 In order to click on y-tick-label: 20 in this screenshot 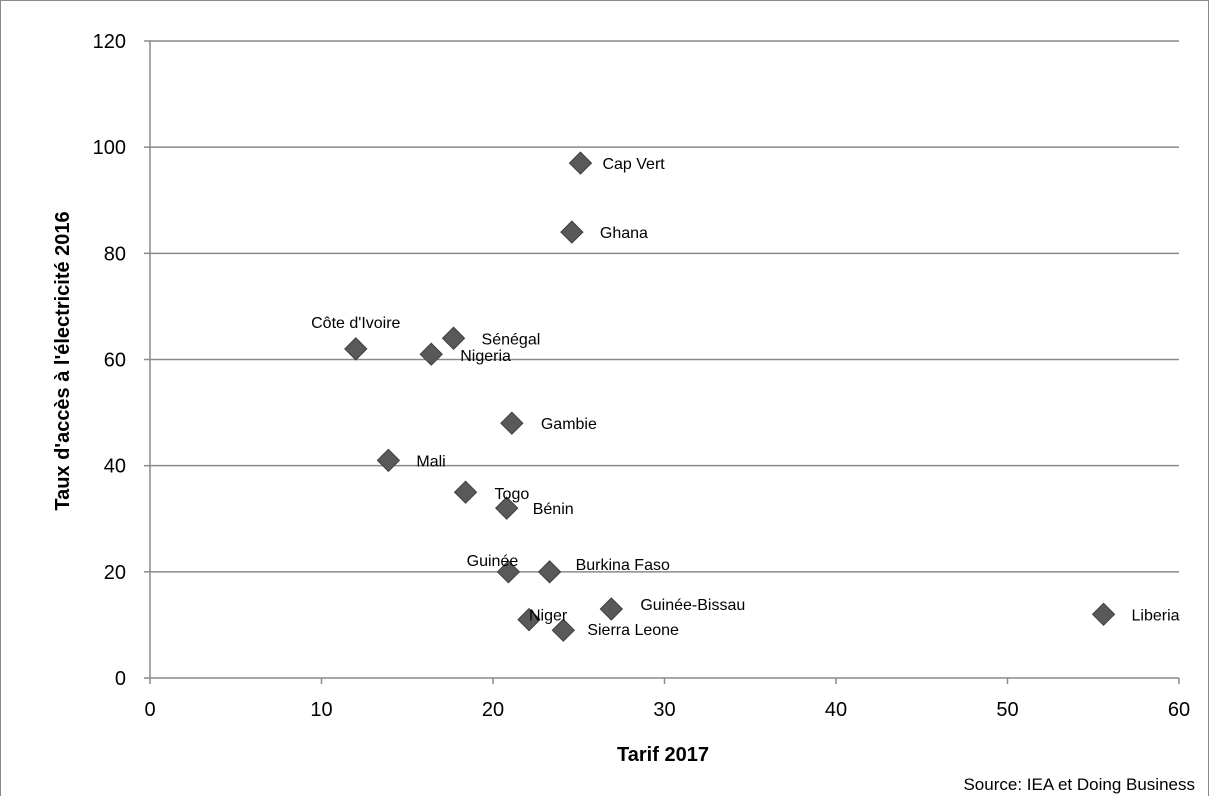, I will do `click(115, 573)`.